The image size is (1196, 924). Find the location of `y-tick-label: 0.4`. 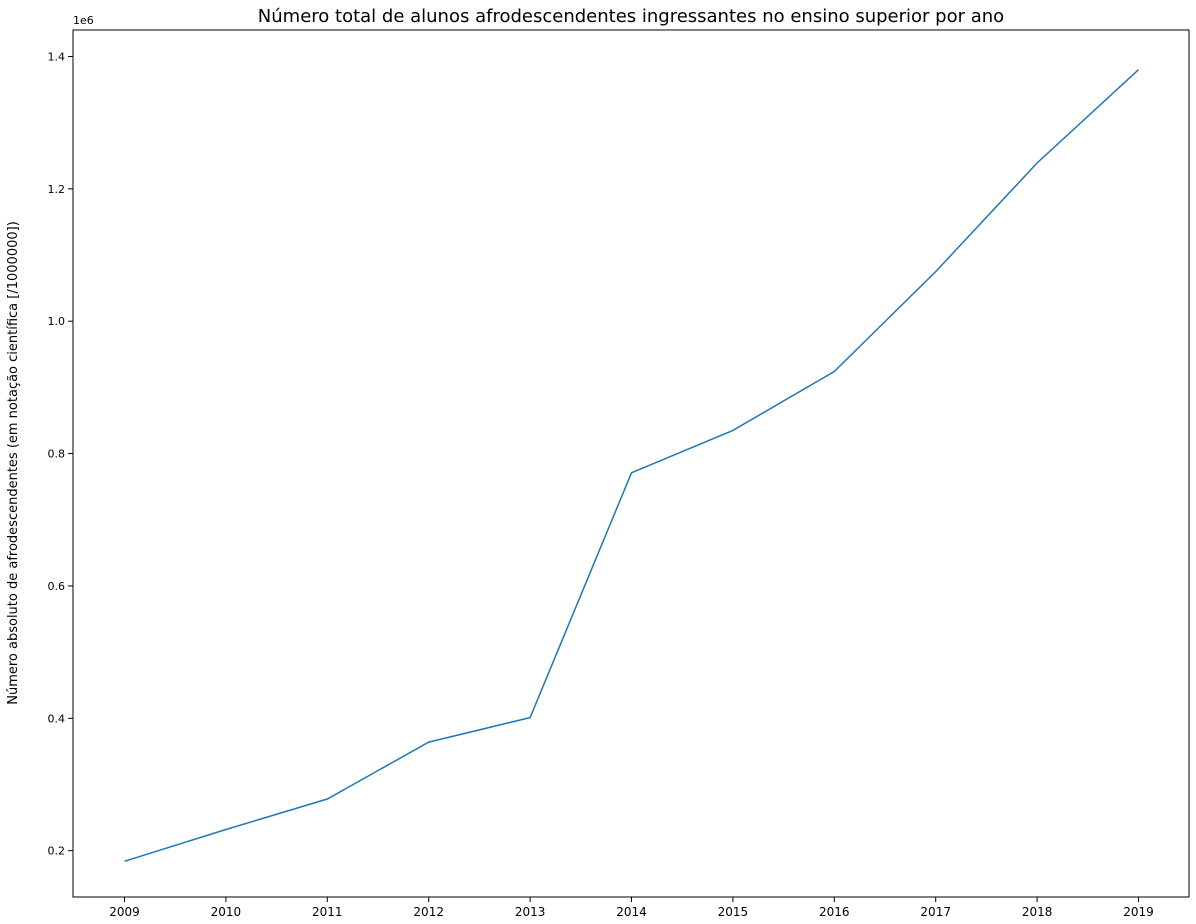

y-tick-label: 0.4 is located at coordinates (57, 718).